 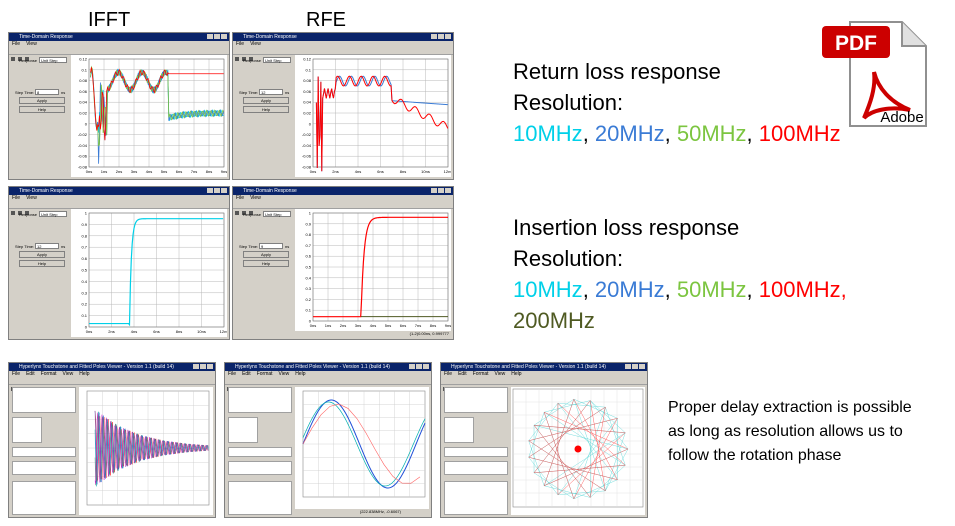 What do you see at coordinates (63, 246) in the screenshot?
I see `unit-label: ns` at bounding box center [63, 246].